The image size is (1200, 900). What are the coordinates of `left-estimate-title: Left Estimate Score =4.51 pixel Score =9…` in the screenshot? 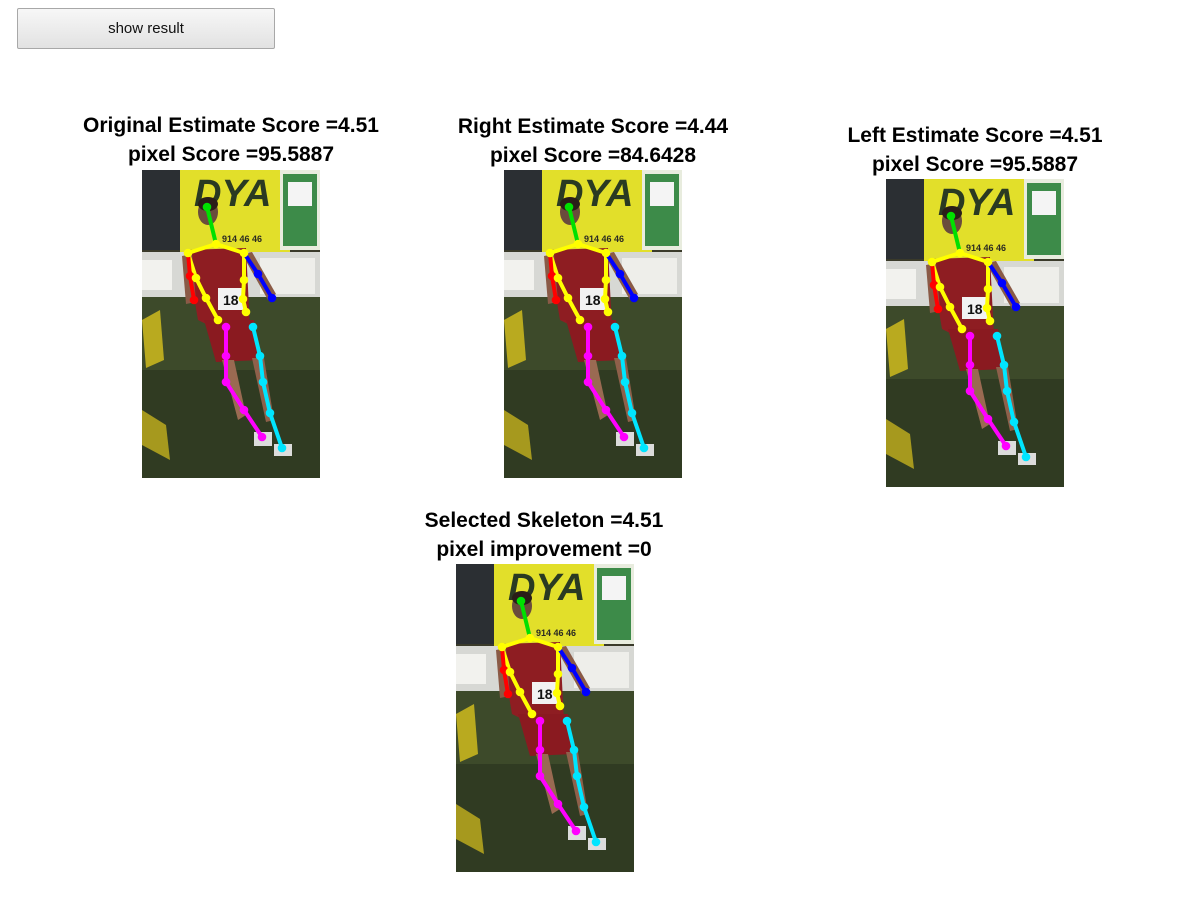 It's located at (975, 150).